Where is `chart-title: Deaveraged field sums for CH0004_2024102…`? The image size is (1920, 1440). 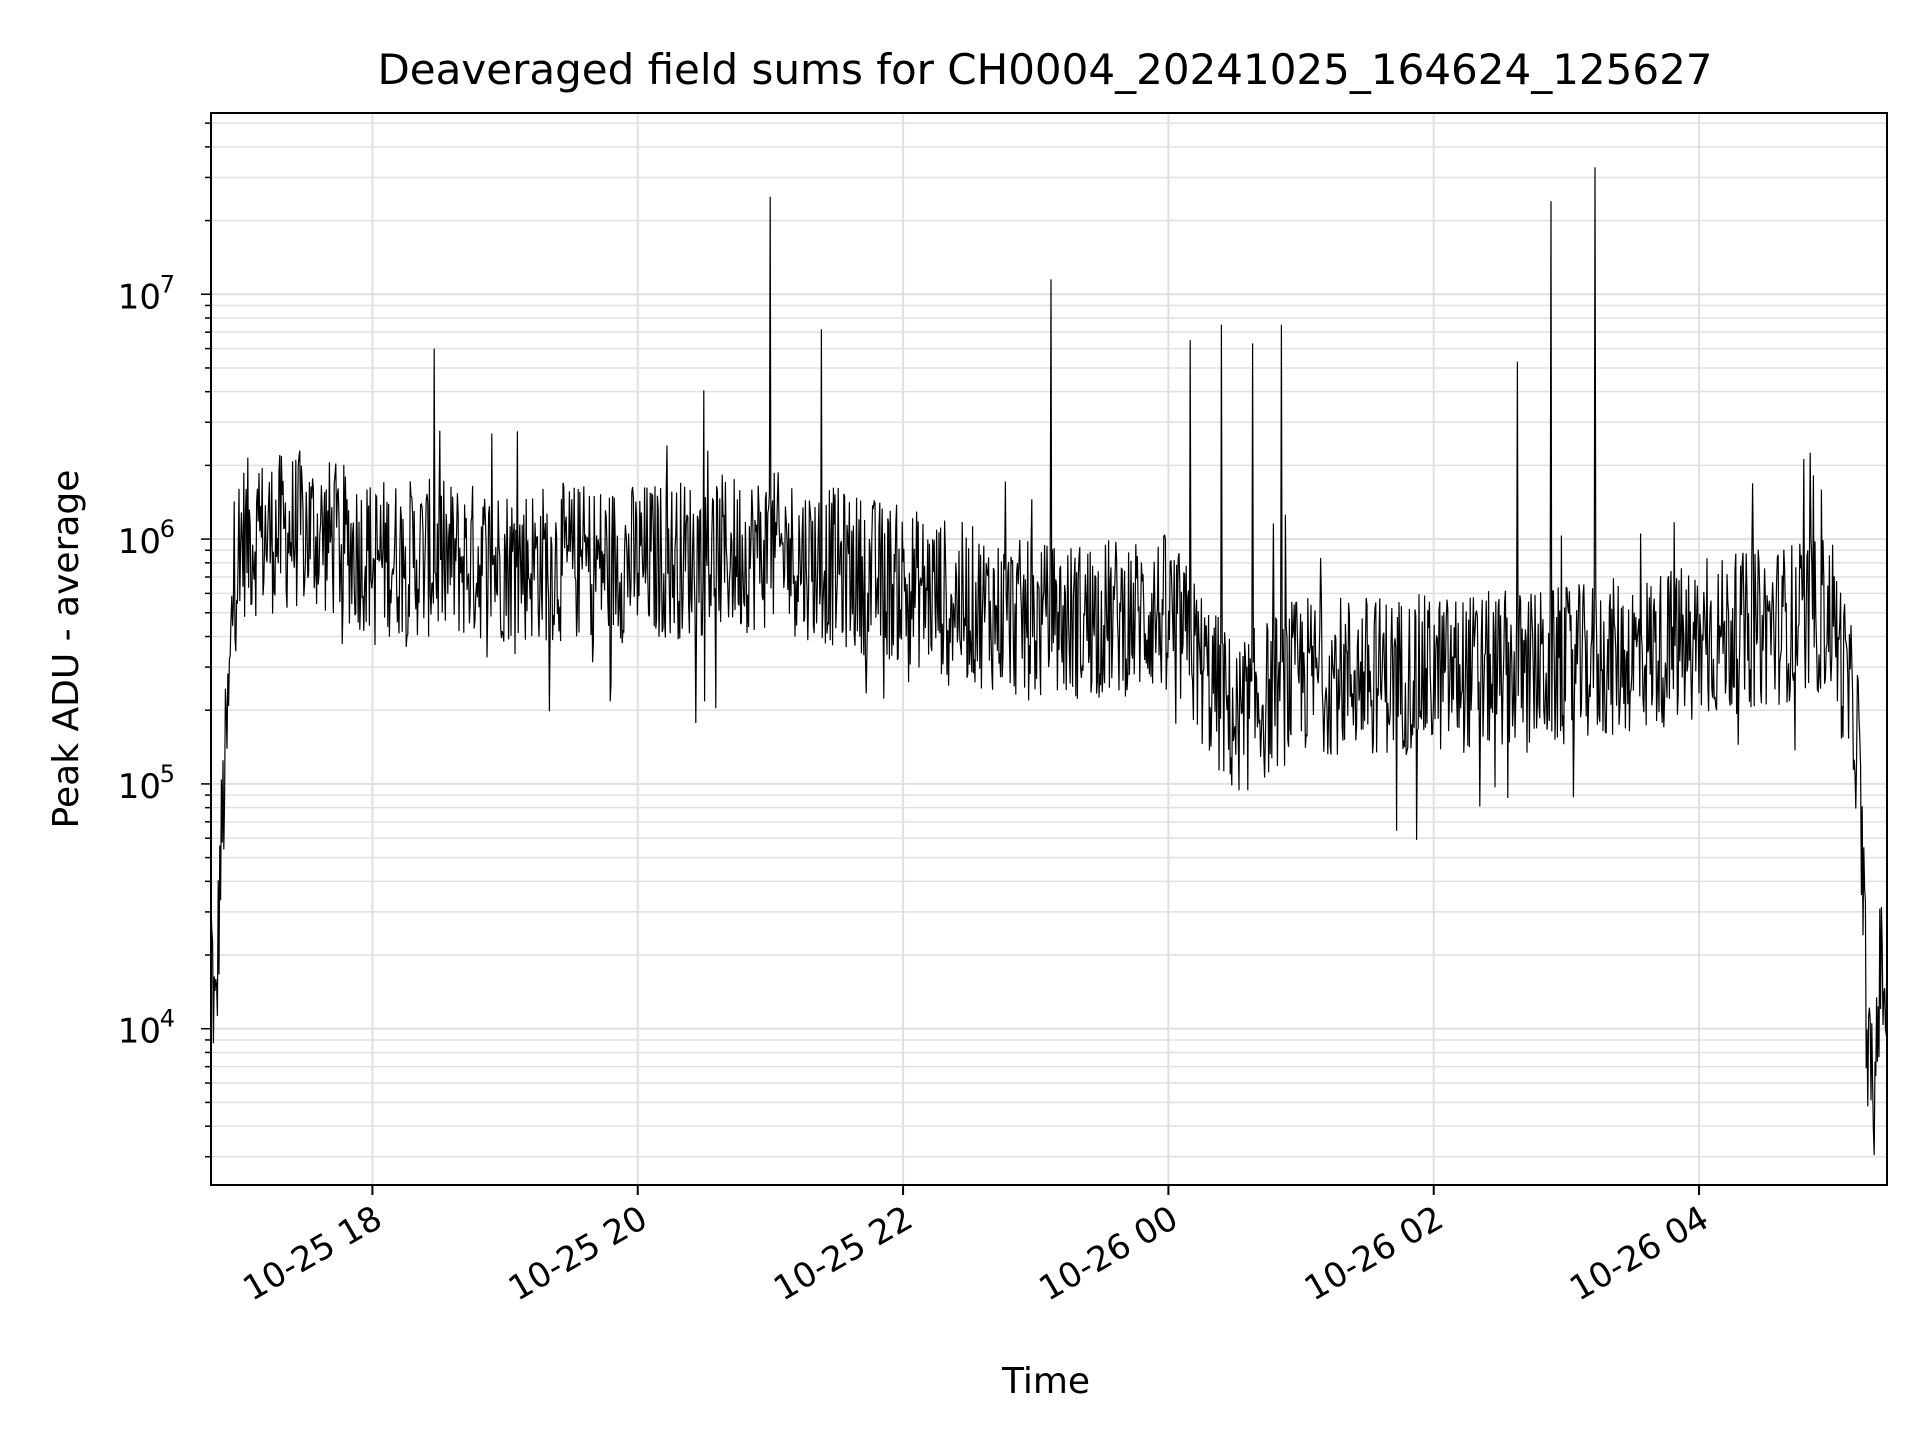
chart-title: Deaveraged field sums for CH0004_2024102… is located at coordinates (1044, 69).